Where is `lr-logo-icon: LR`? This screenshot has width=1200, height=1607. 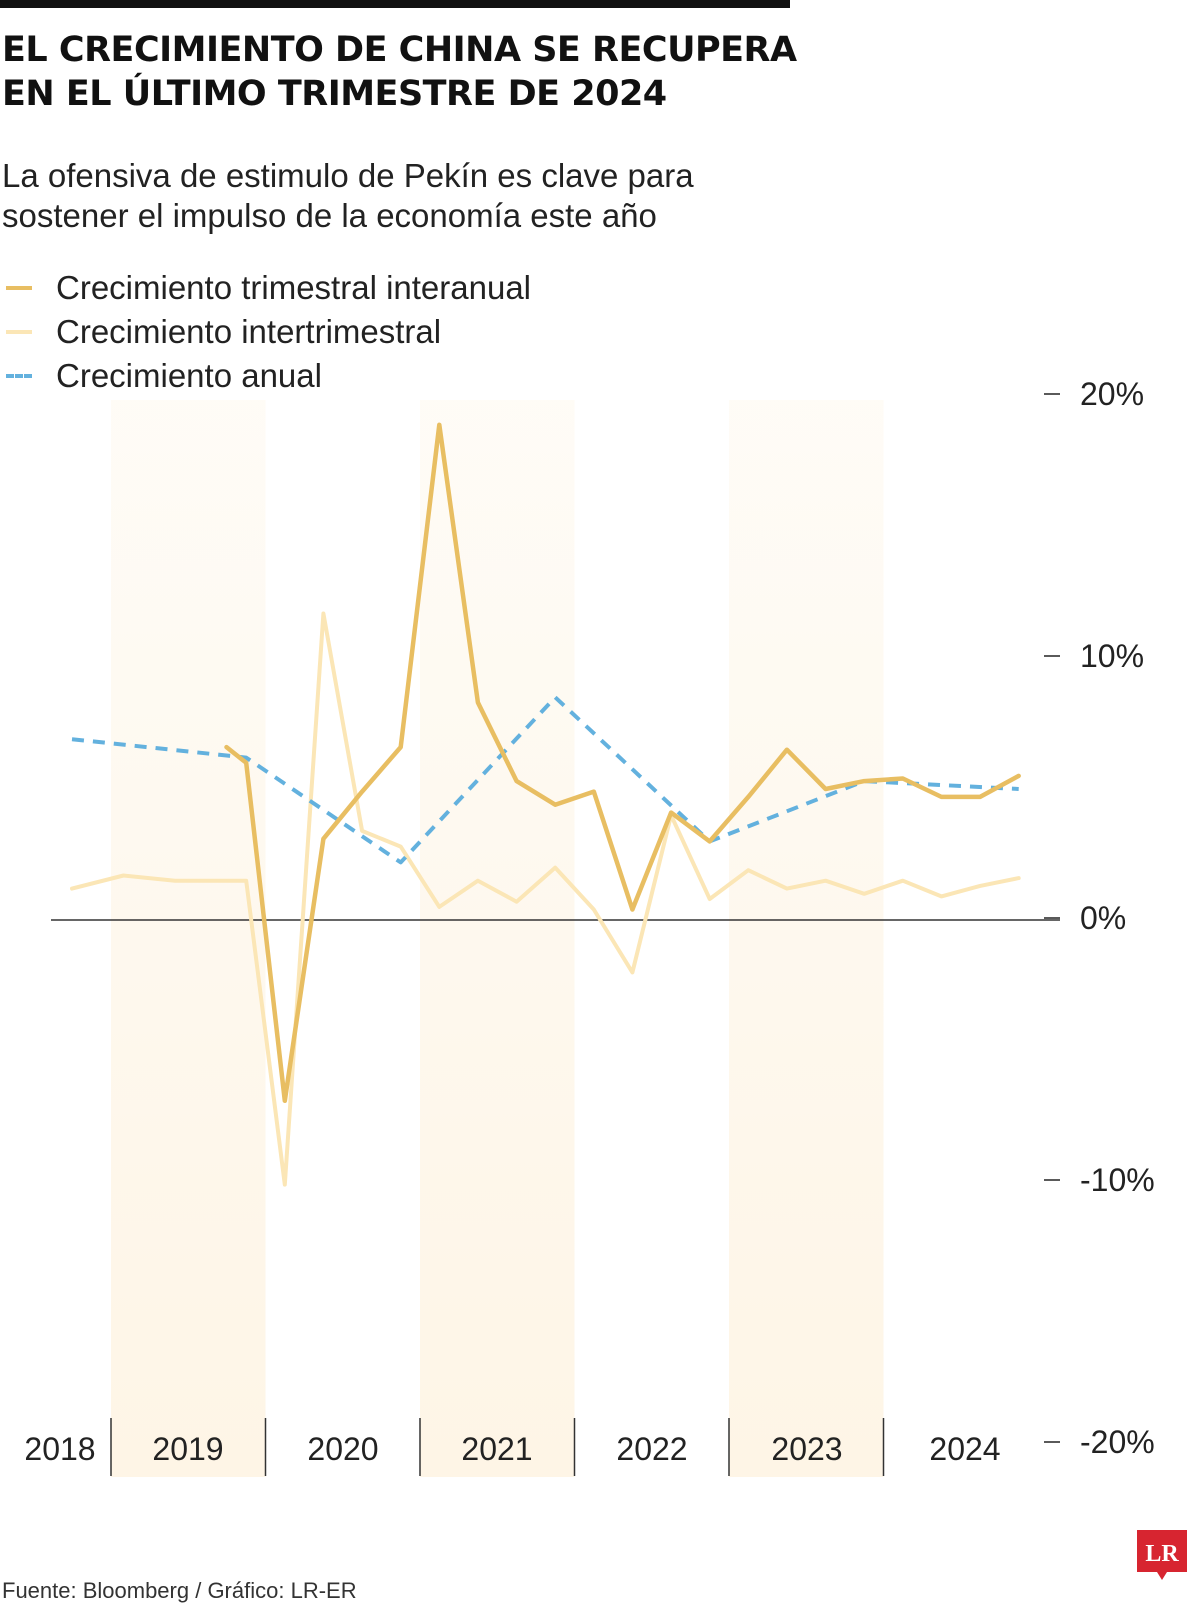 lr-logo-icon: LR is located at coordinates (1162, 1555).